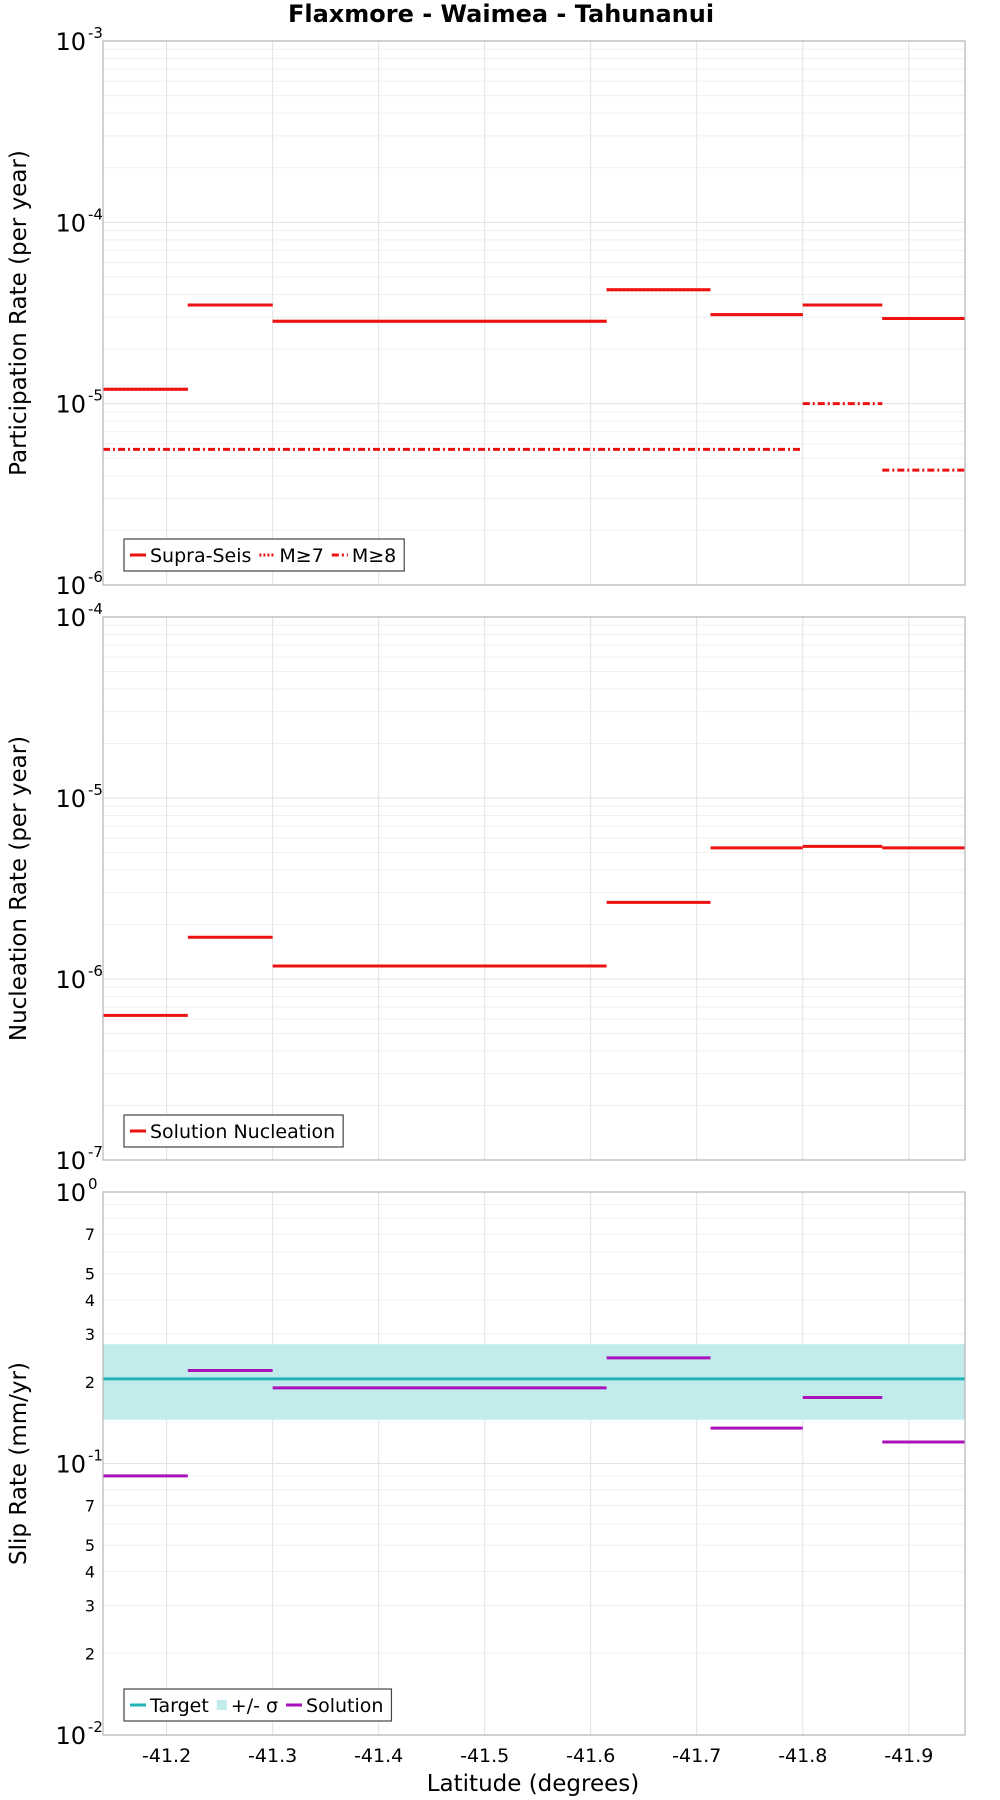  Describe the element at coordinates (200, 556) in the screenshot. I see `legend-label: Supra-Seis` at that location.